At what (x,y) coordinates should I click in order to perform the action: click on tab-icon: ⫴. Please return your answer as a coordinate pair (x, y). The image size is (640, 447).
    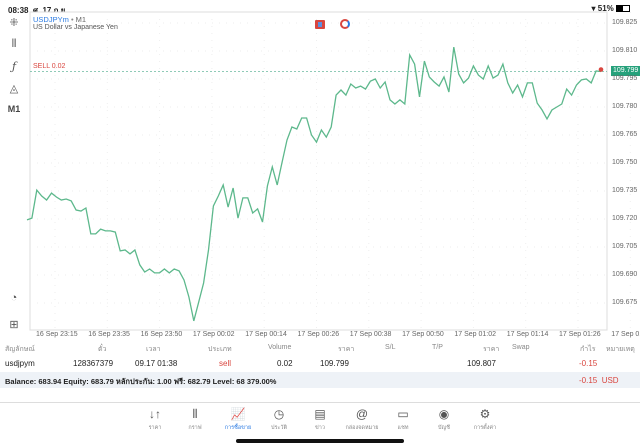
    Looking at the image, I should click on (195, 414).